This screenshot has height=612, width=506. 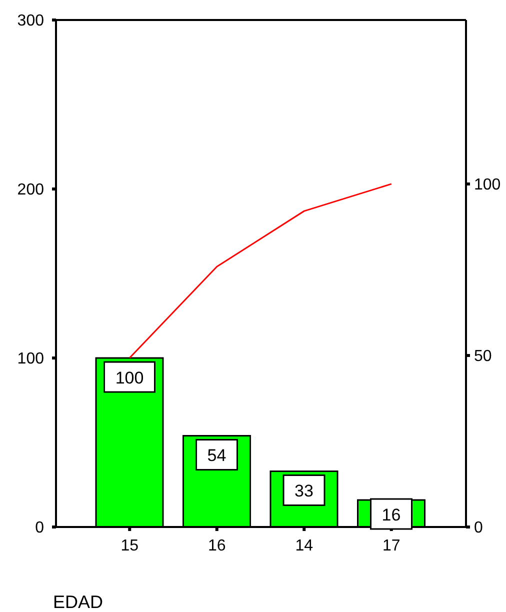 I want to click on data-label: 16, so click(x=391, y=515).